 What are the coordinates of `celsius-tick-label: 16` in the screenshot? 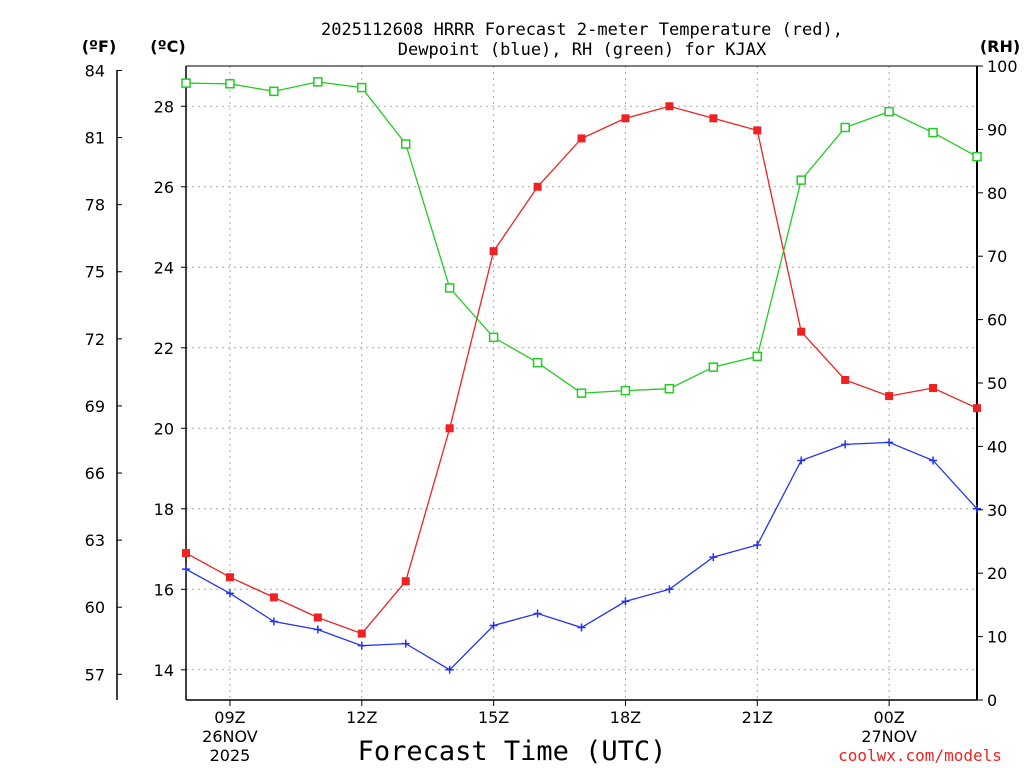 It's located at (164, 589).